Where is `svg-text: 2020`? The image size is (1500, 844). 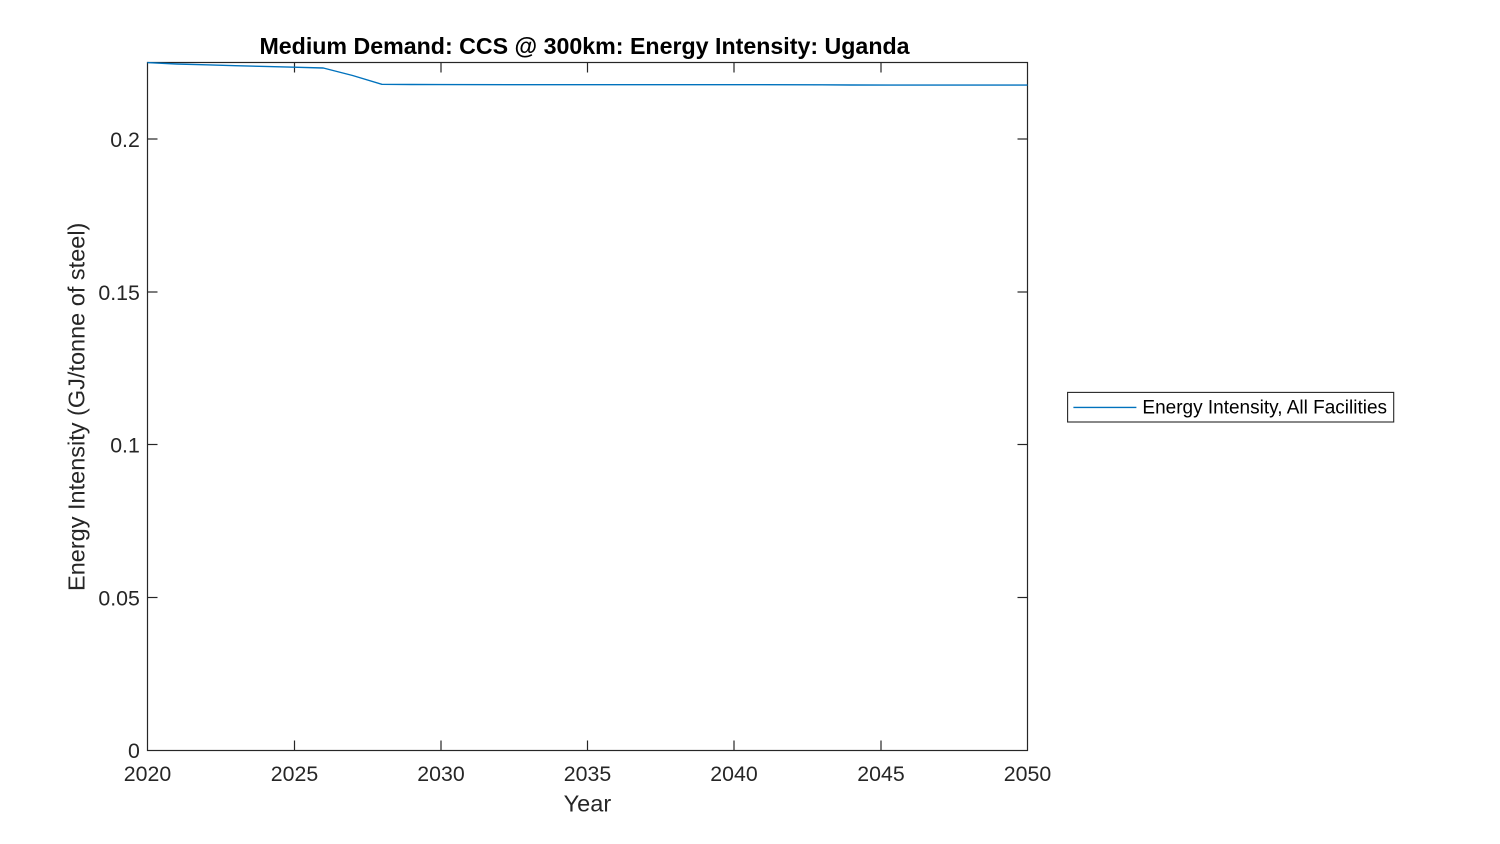 svg-text: 2020 is located at coordinates (148, 774).